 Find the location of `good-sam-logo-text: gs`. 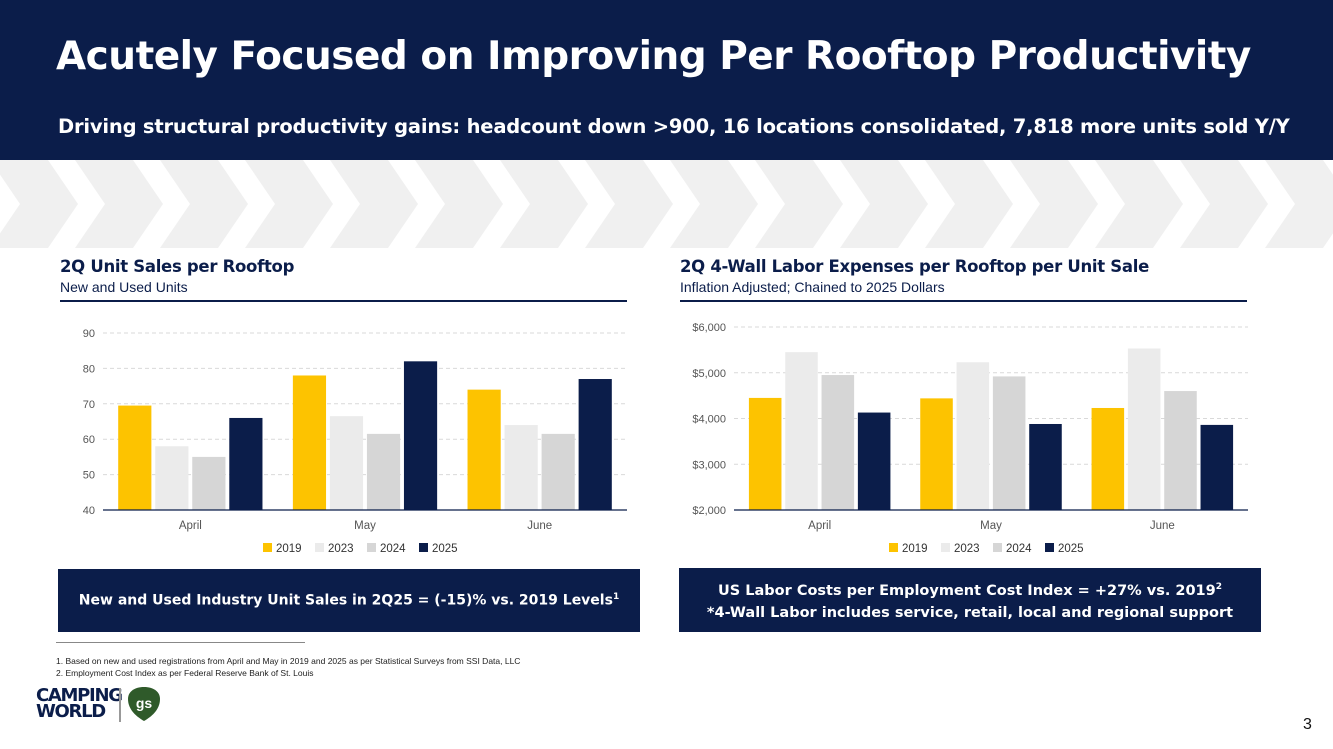

good-sam-logo-text: gs is located at coordinates (144, 703).